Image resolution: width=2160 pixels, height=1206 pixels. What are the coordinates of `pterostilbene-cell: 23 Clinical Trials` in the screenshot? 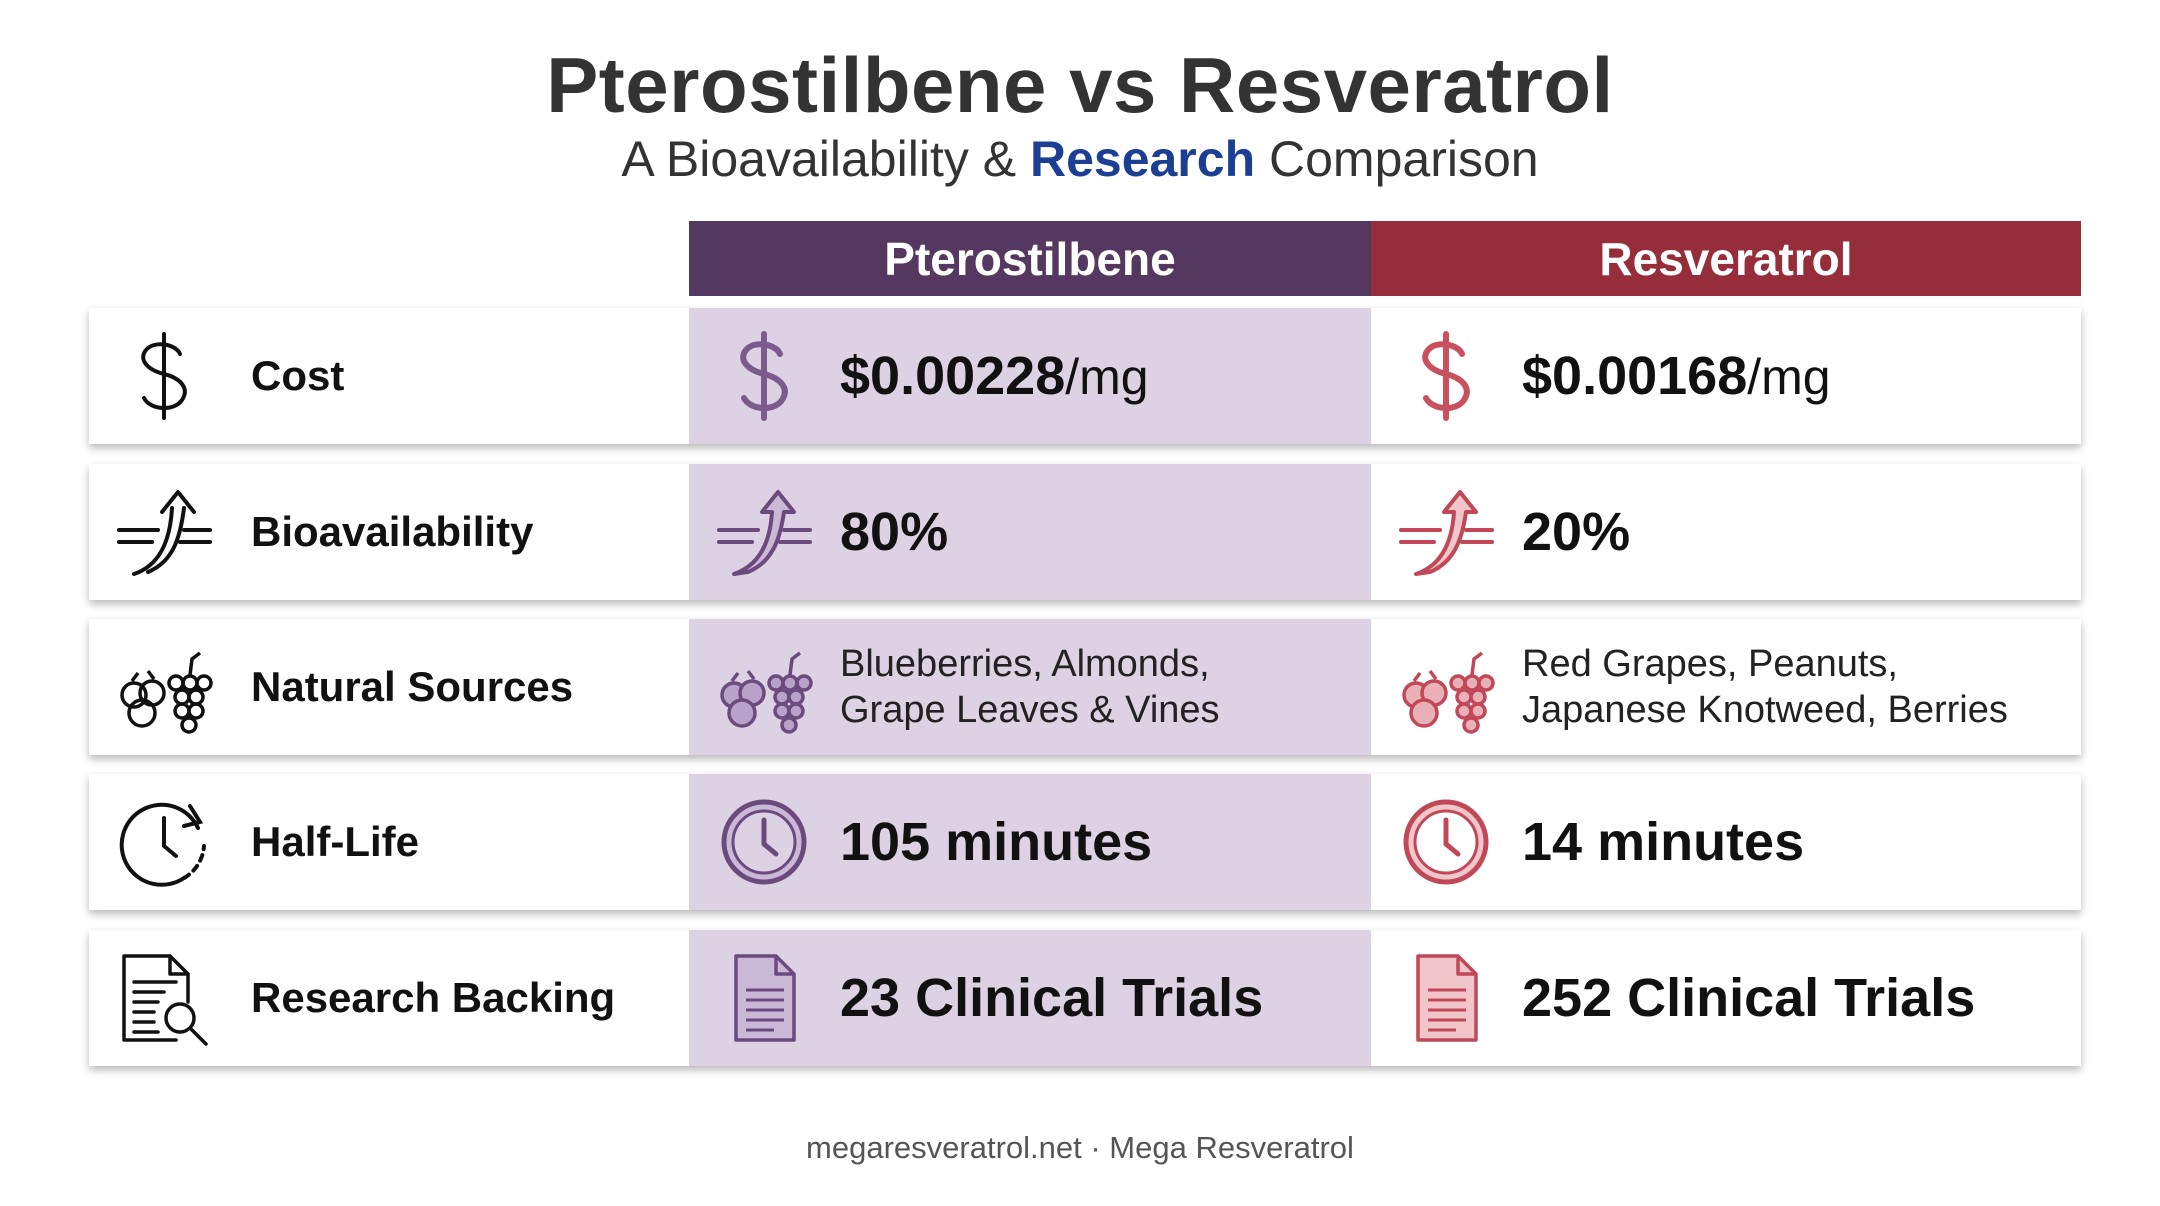 It's located at (1030, 998).